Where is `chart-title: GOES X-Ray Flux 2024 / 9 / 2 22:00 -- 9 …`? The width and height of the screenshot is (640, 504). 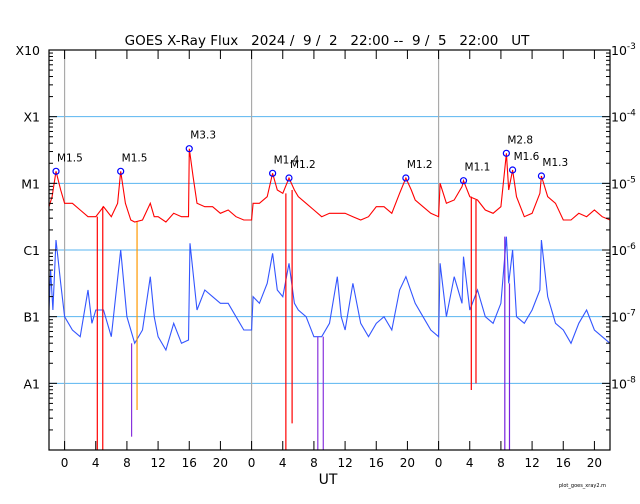 chart-title: GOES X-Ray Flux 2024 / 9 / 2 22:00 -- 9 … is located at coordinates (327, 41).